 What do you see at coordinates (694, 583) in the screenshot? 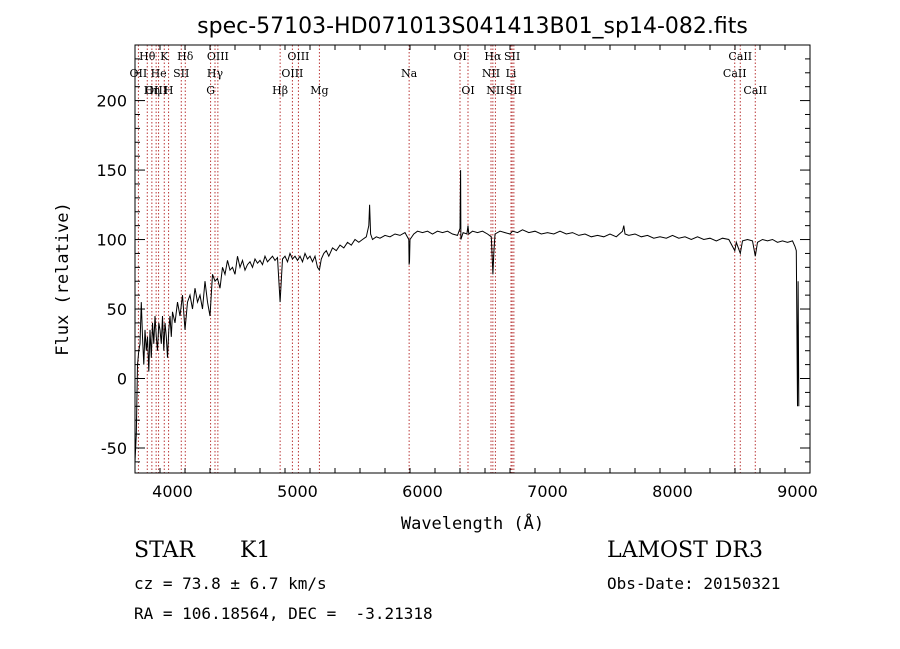
I see `observation-date: Obs-Date: 20150321` at bounding box center [694, 583].